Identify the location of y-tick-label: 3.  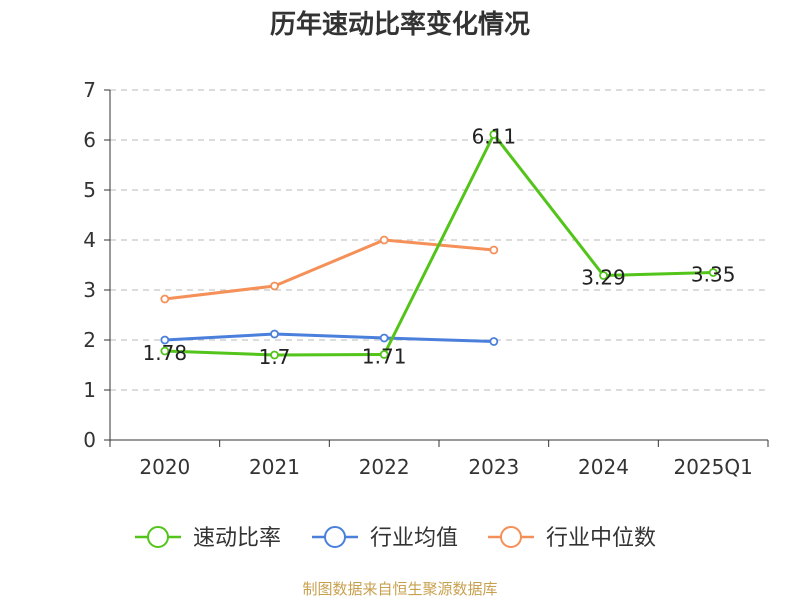
(89, 290).